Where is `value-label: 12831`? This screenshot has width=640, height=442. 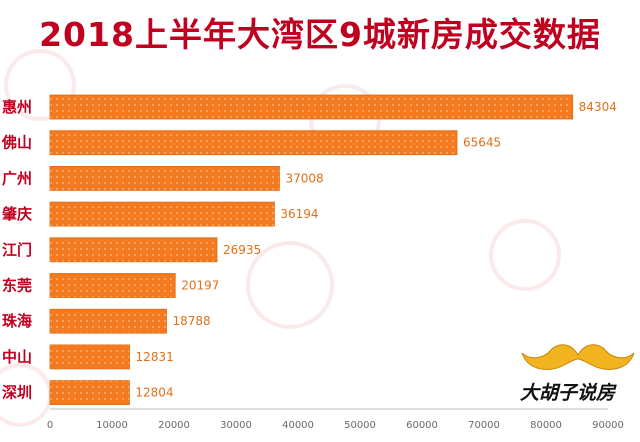 value-label: 12831 is located at coordinates (155, 357).